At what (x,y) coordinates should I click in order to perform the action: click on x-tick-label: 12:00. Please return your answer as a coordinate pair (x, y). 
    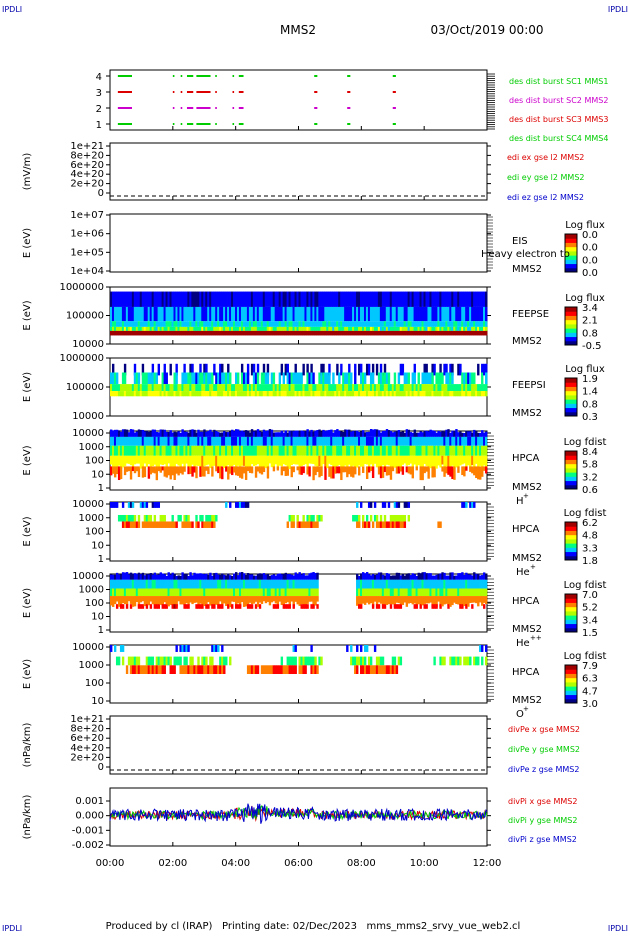
    Looking at the image, I should click on (487, 863).